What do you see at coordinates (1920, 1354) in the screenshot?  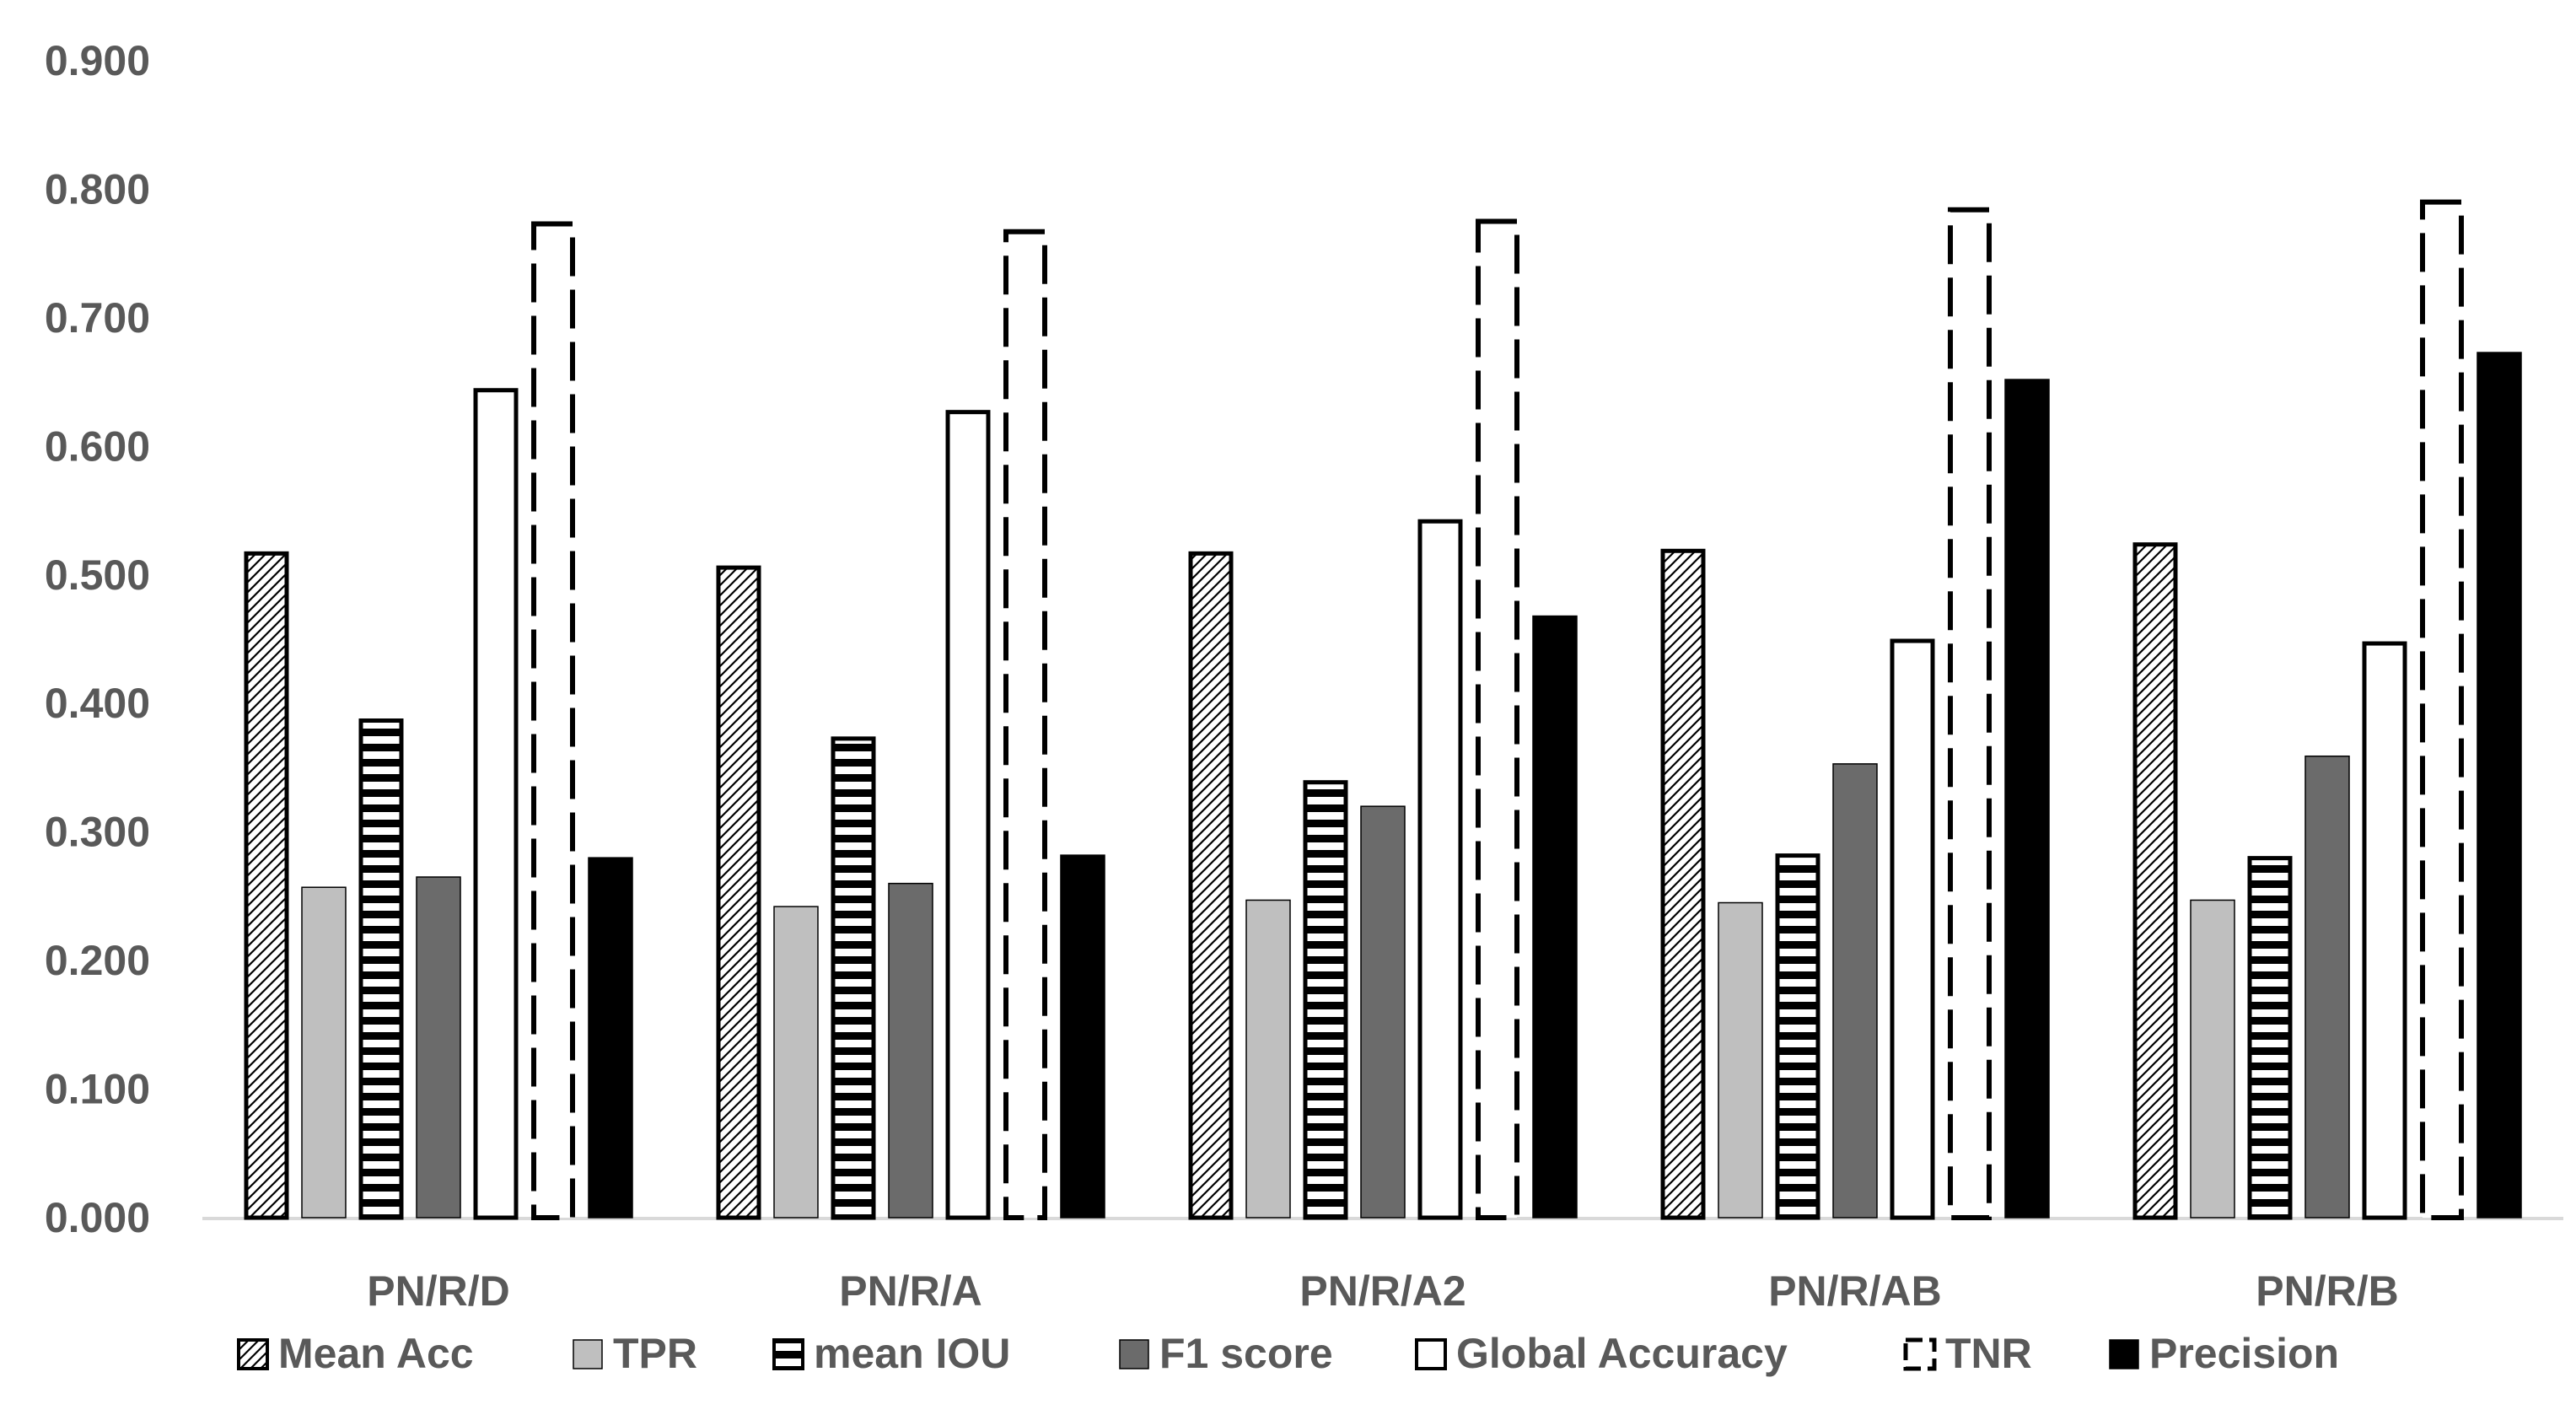 I see `legend-swatch-tnr` at bounding box center [1920, 1354].